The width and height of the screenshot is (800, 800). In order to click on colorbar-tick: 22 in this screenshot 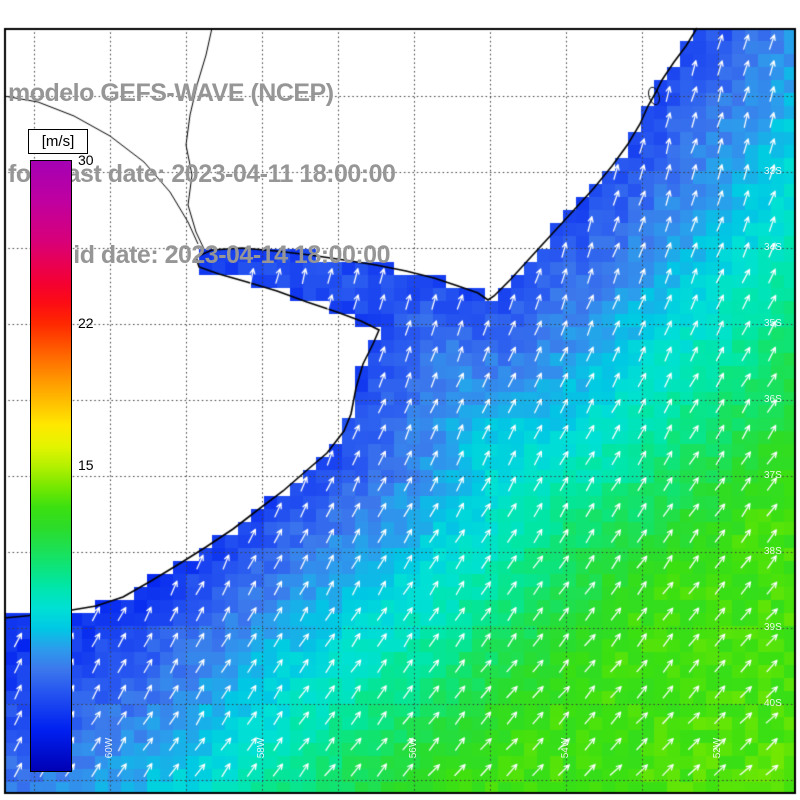, I will do `click(86, 322)`.